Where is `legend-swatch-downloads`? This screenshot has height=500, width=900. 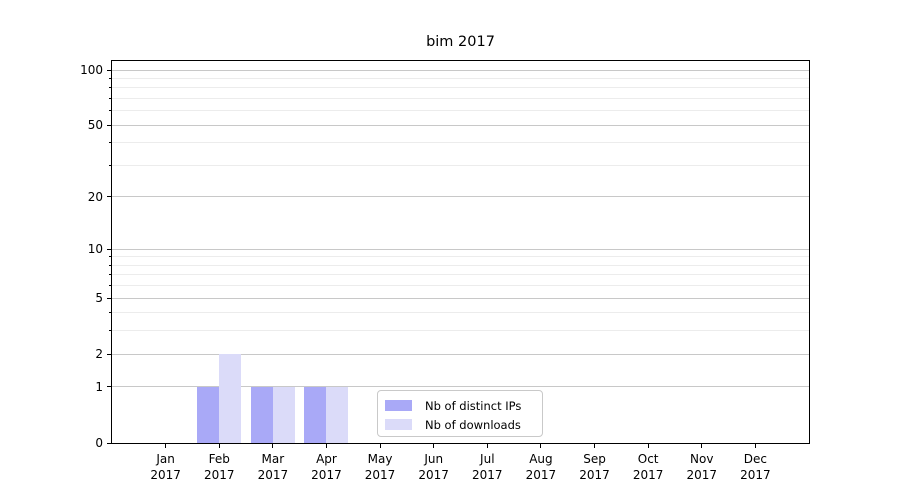
legend-swatch-downloads is located at coordinates (398, 424).